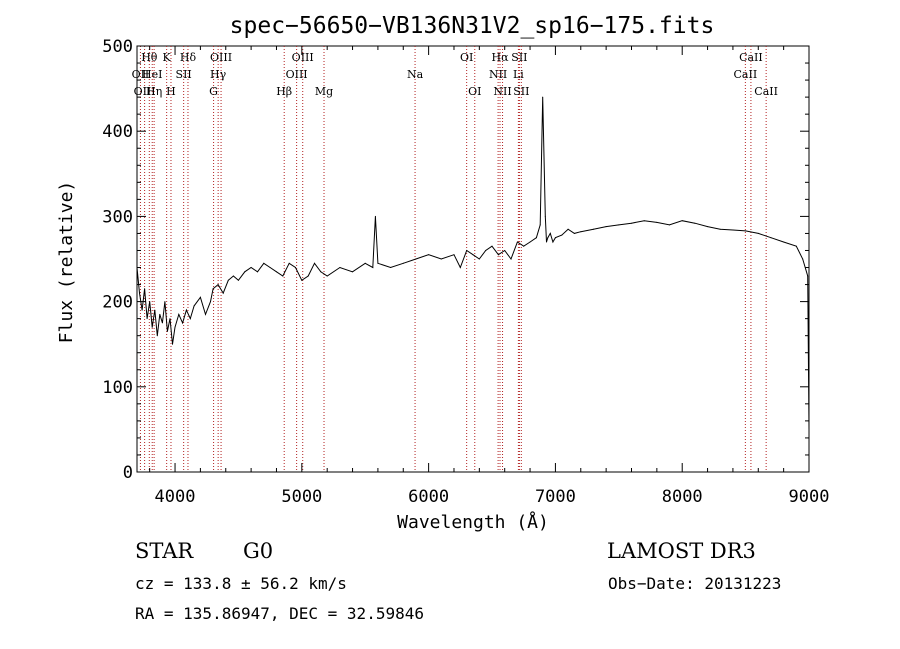 The image size is (900, 649). I want to click on y-tick-label: 0, so click(128, 473).